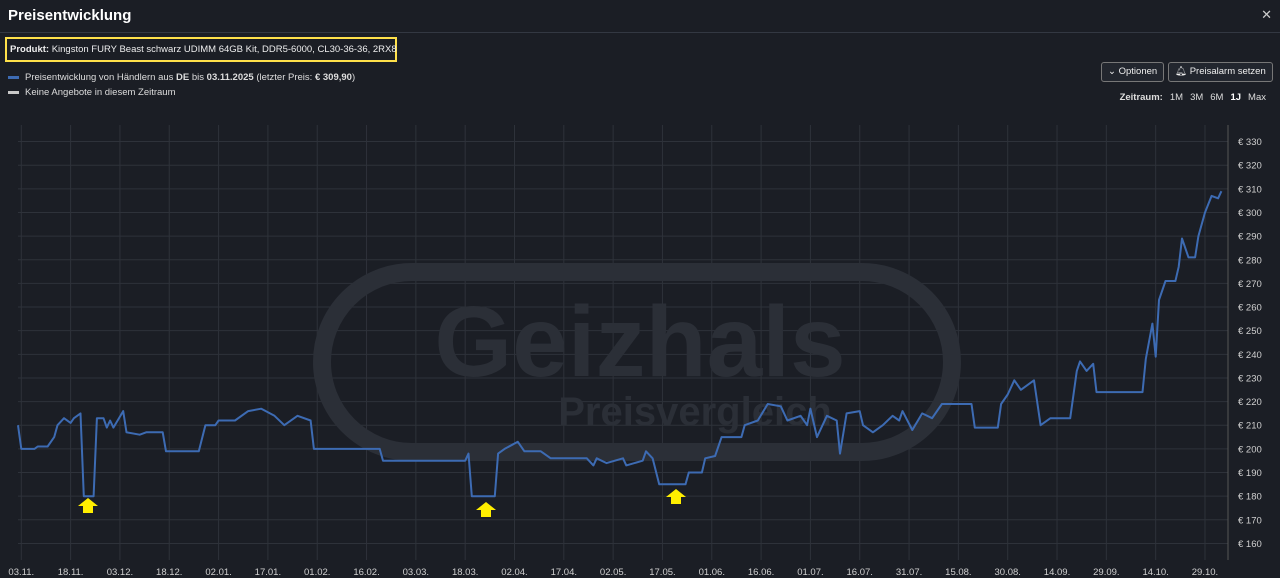 Image resolution: width=1280 pixels, height=578 pixels. What do you see at coordinates (169, 572) in the screenshot?
I see `x-tick-label: 18.12.` at bounding box center [169, 572].